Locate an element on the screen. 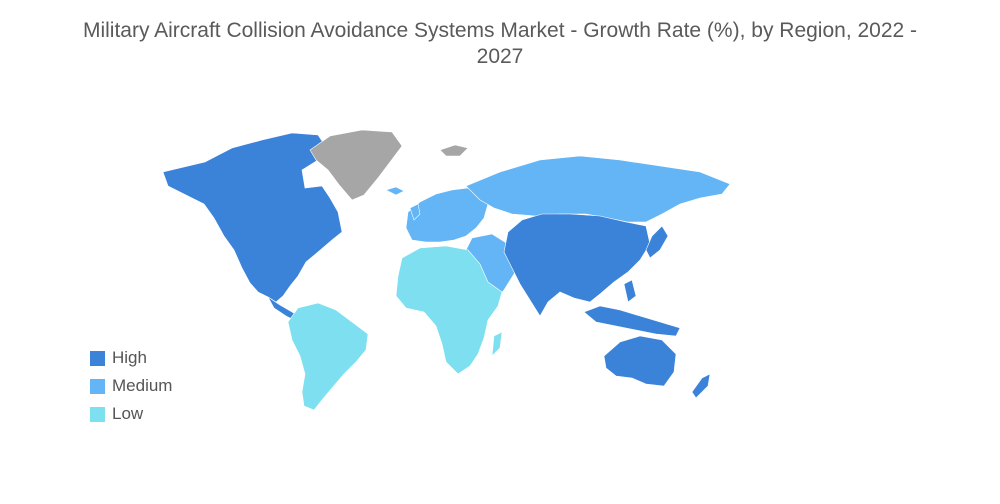 Image resolution: width=1000 pixels, height=504 pixels. region-southeast-asia is located at coordinates (632, 321).